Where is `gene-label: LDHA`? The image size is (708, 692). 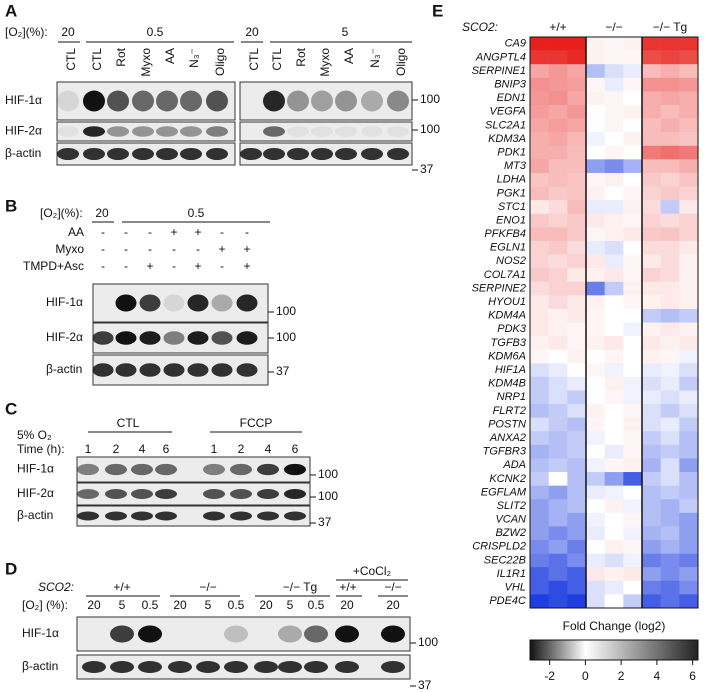 gene-label: LDHA is located at coordinates (511, 180).